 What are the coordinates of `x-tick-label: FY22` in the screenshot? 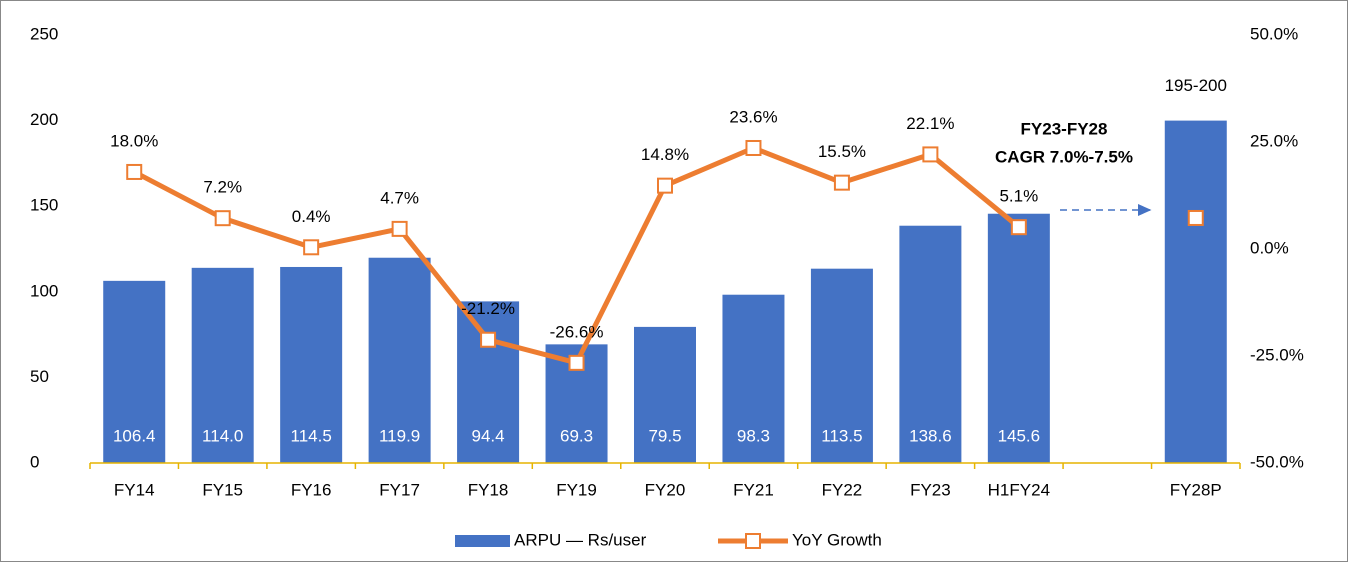 It's located at (842, 489).